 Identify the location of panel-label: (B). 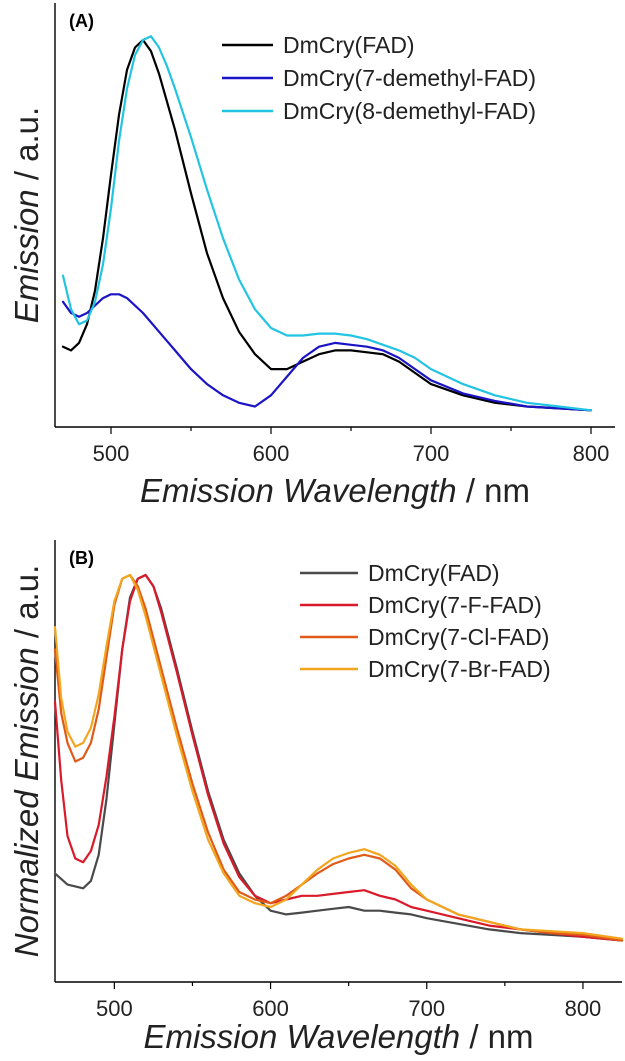
(81, 558).